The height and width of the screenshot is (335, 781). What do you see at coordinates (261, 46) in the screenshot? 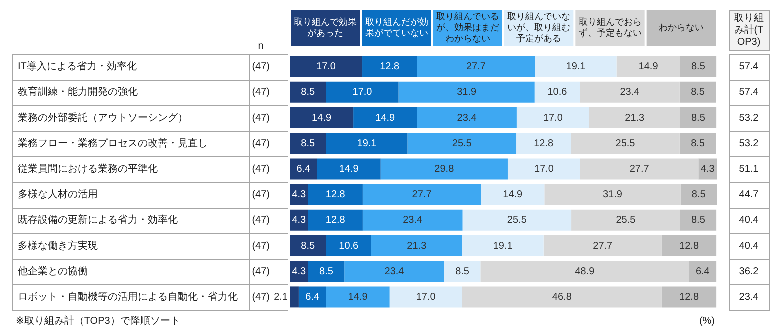
I see `y2-axis-title: n` at bounding box center [261, 46].